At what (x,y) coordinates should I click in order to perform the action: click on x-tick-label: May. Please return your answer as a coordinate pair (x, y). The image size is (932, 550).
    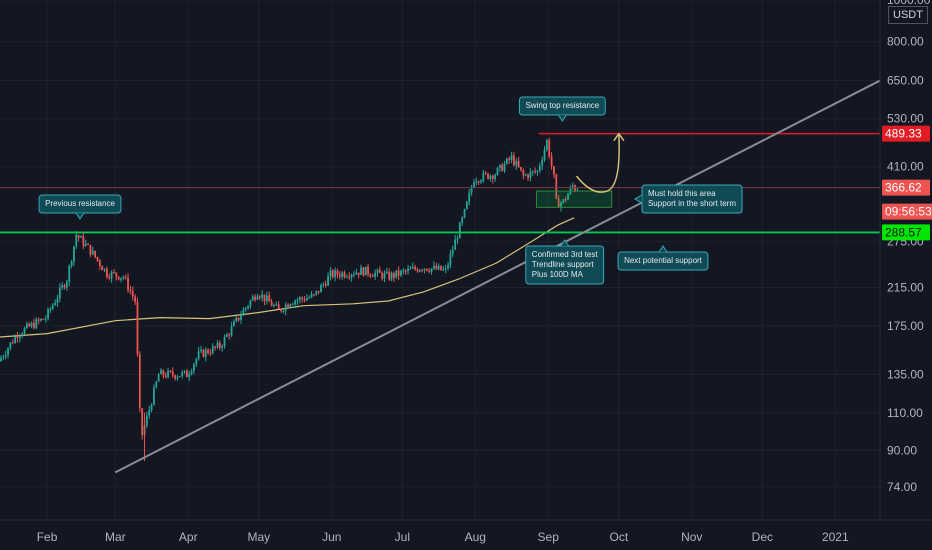
    Looking at the image, I should click on (258, 537).